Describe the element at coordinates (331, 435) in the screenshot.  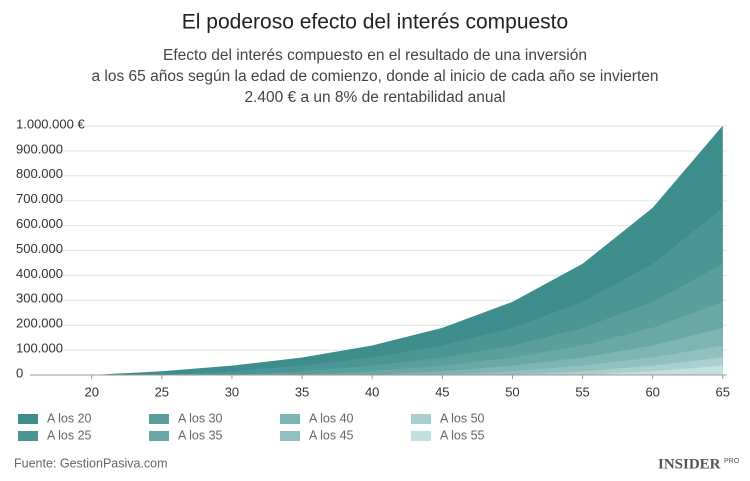
I see `legend-label: A los 45` at that location.